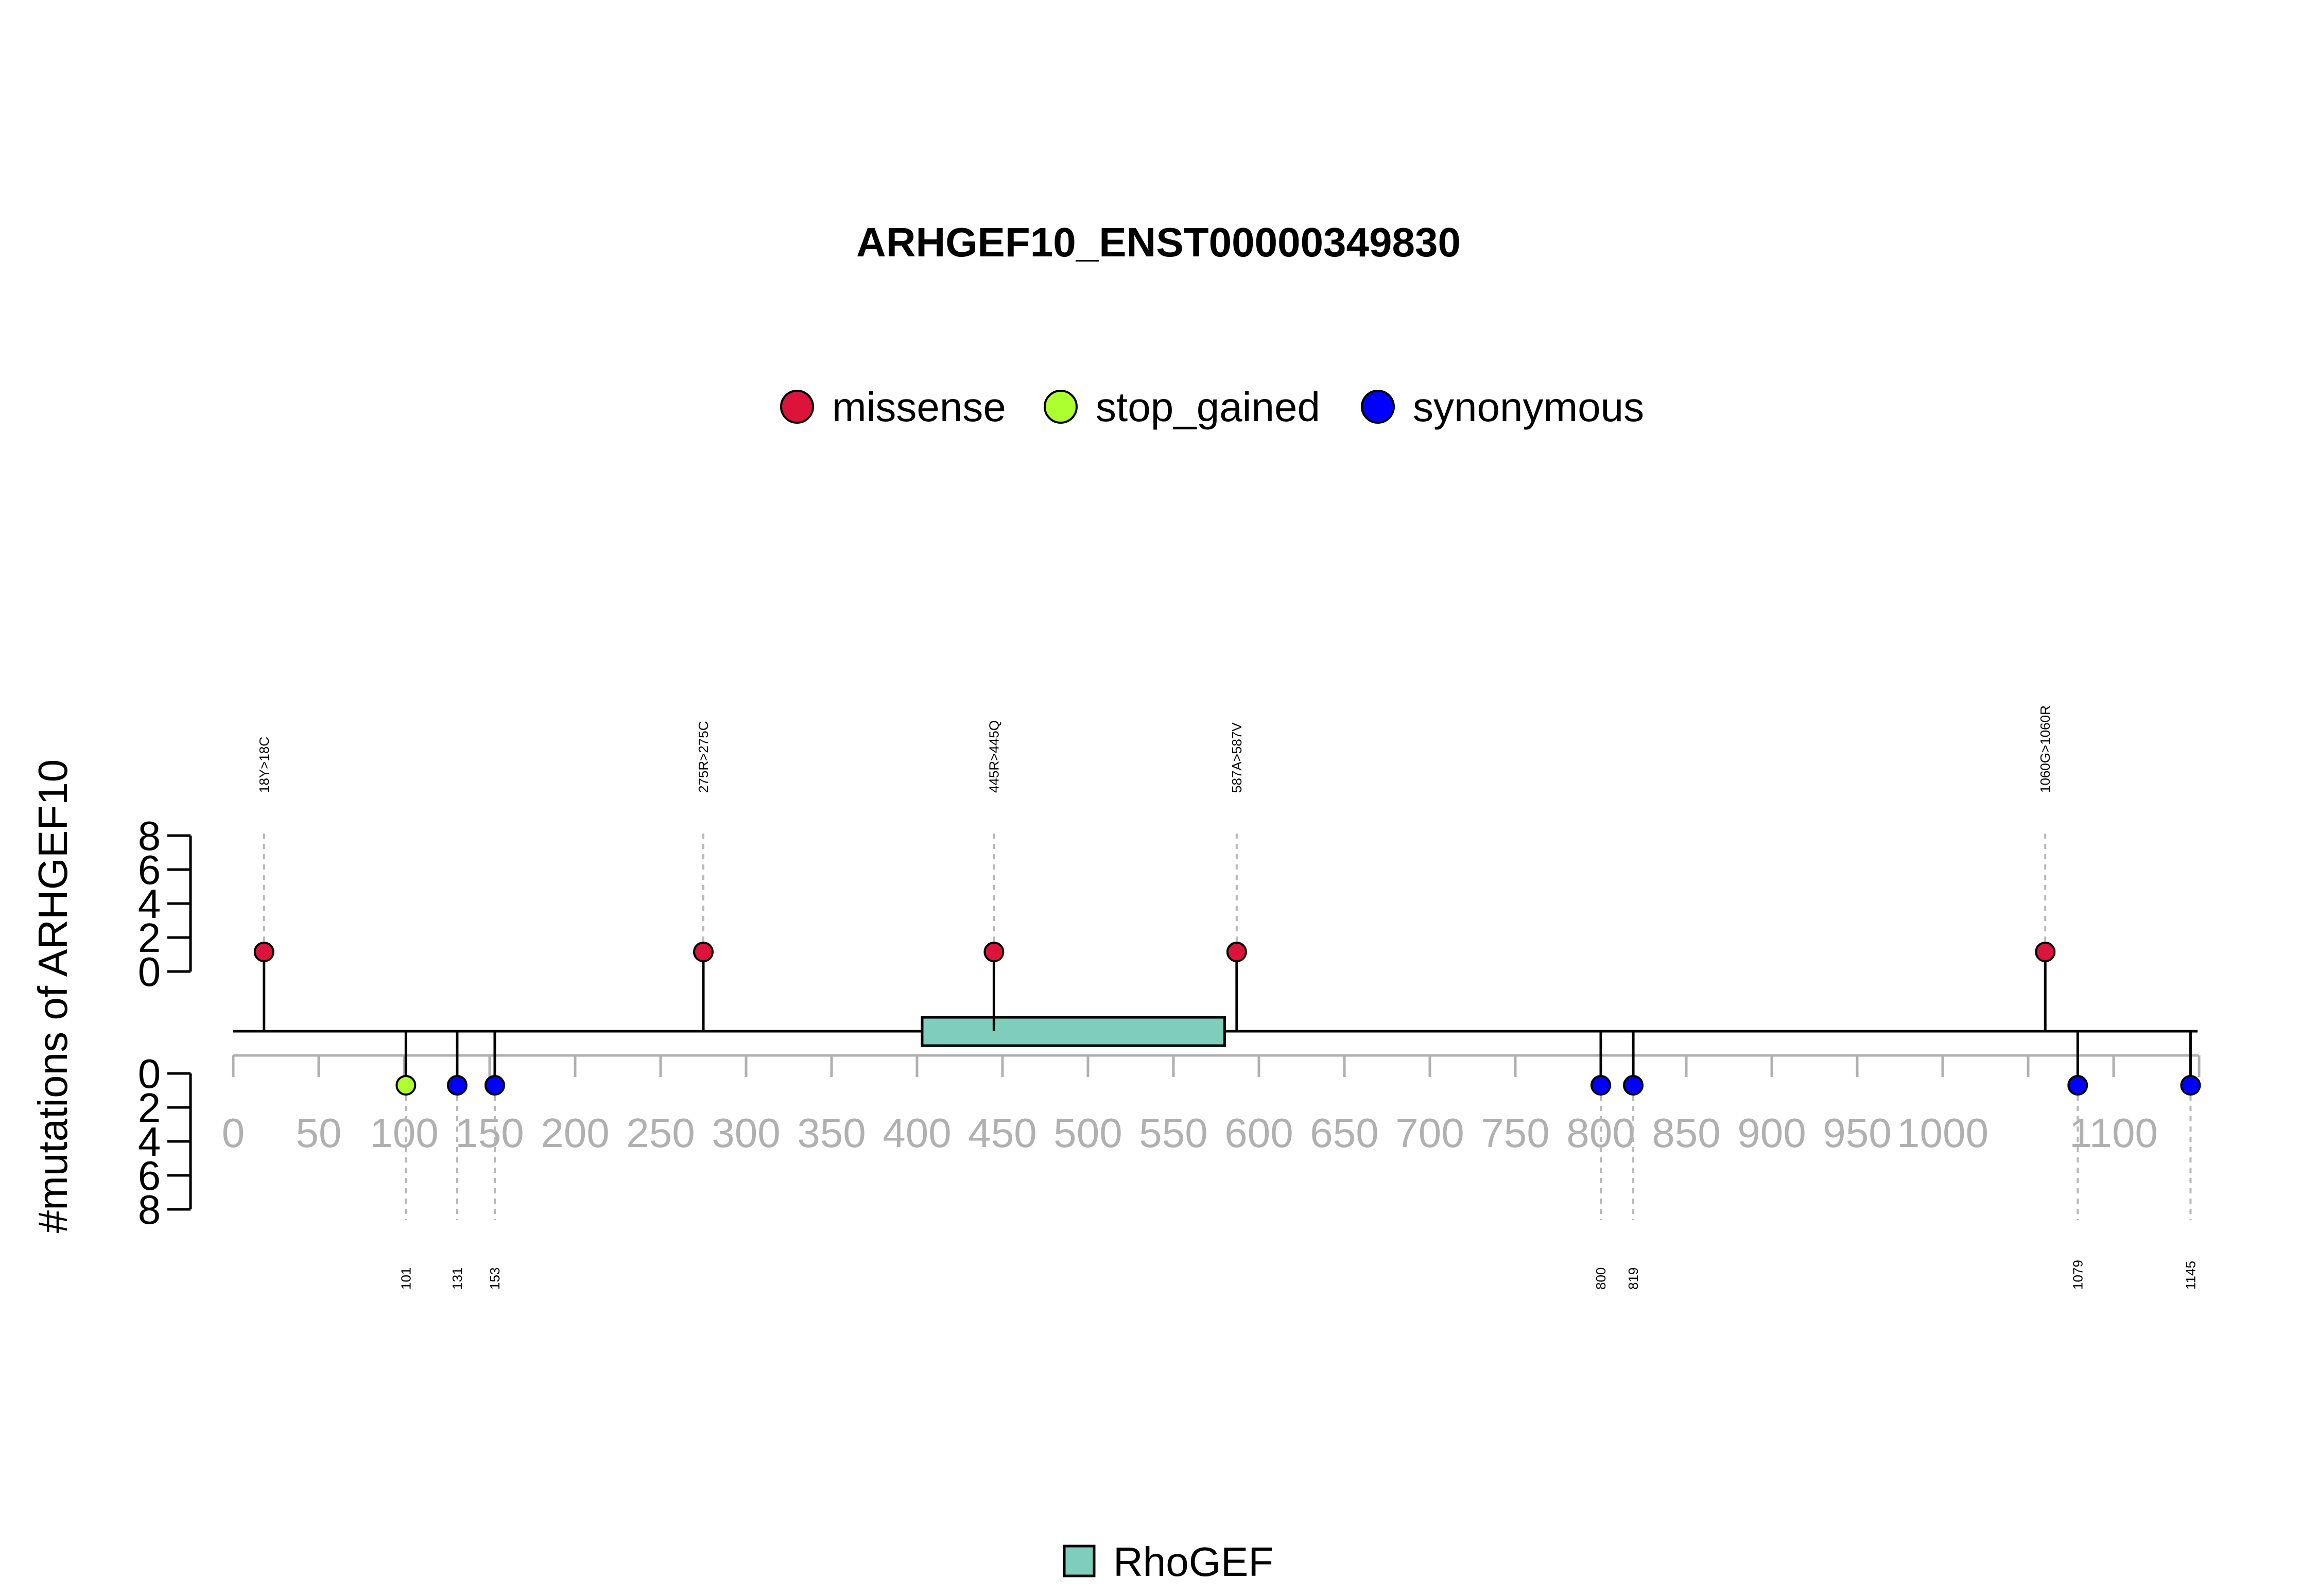 The height and width of the screenshot is (1596, 2317). I want to click on x-tick-label: 1100, so click(2113, 1133).